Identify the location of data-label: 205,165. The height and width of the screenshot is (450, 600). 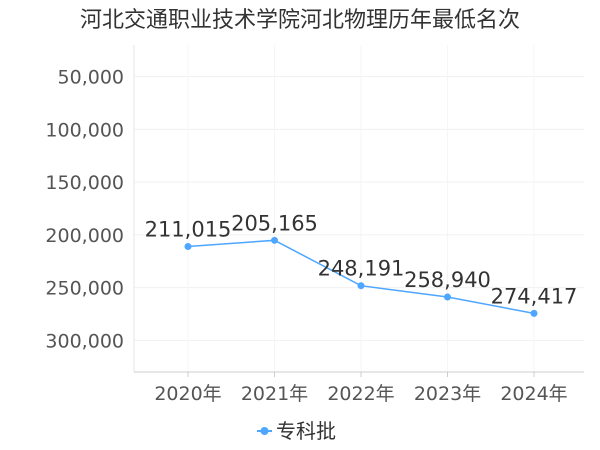
(274, 223).